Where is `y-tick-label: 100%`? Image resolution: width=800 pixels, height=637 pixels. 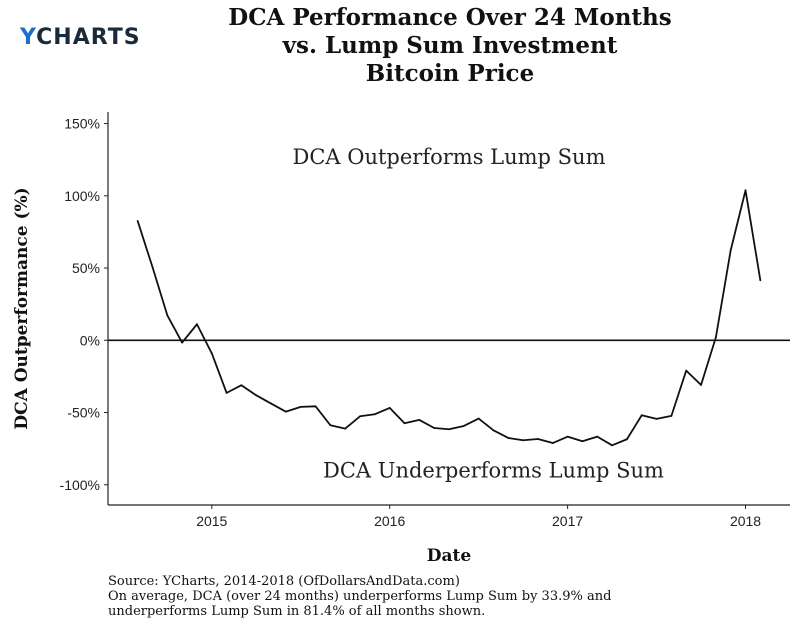 y-tick-label: 100% is located at coordinates (82, 196).